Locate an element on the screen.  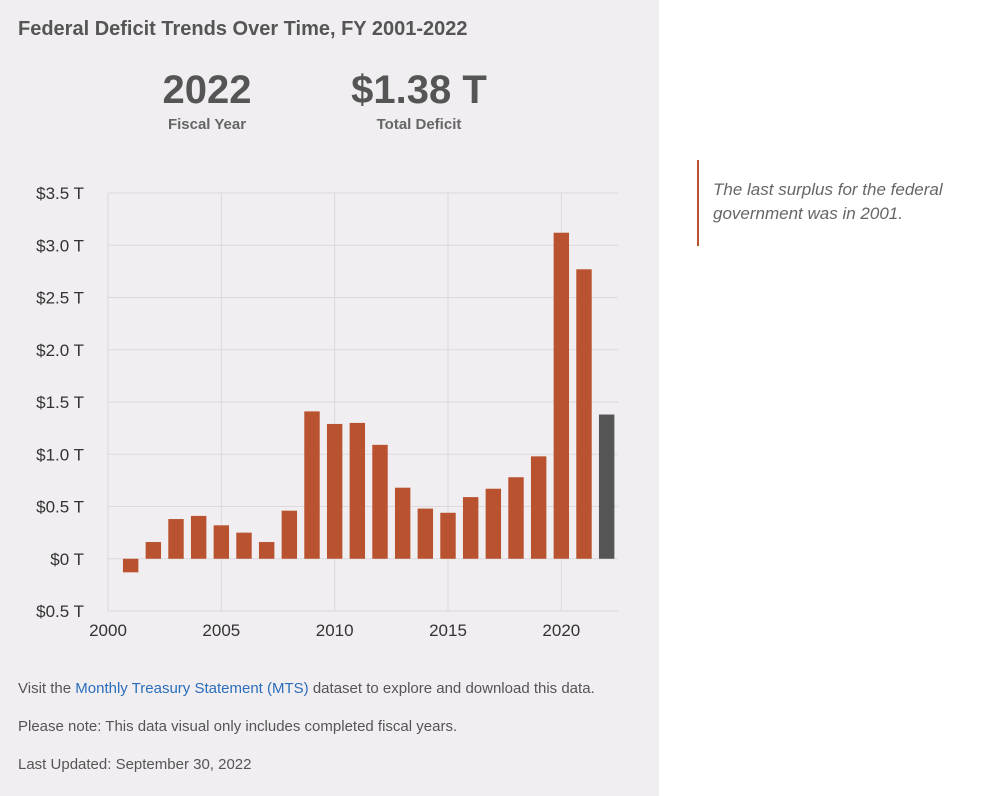
bar-2009 is located at coordinates (312, 485).